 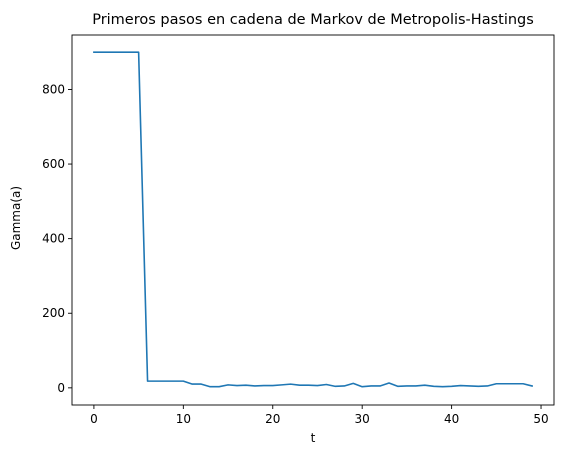 What do you see at coordinates (53, 89) in the screenshot?
I see `y-tick-label: 800` at bounding box center [53, 89].